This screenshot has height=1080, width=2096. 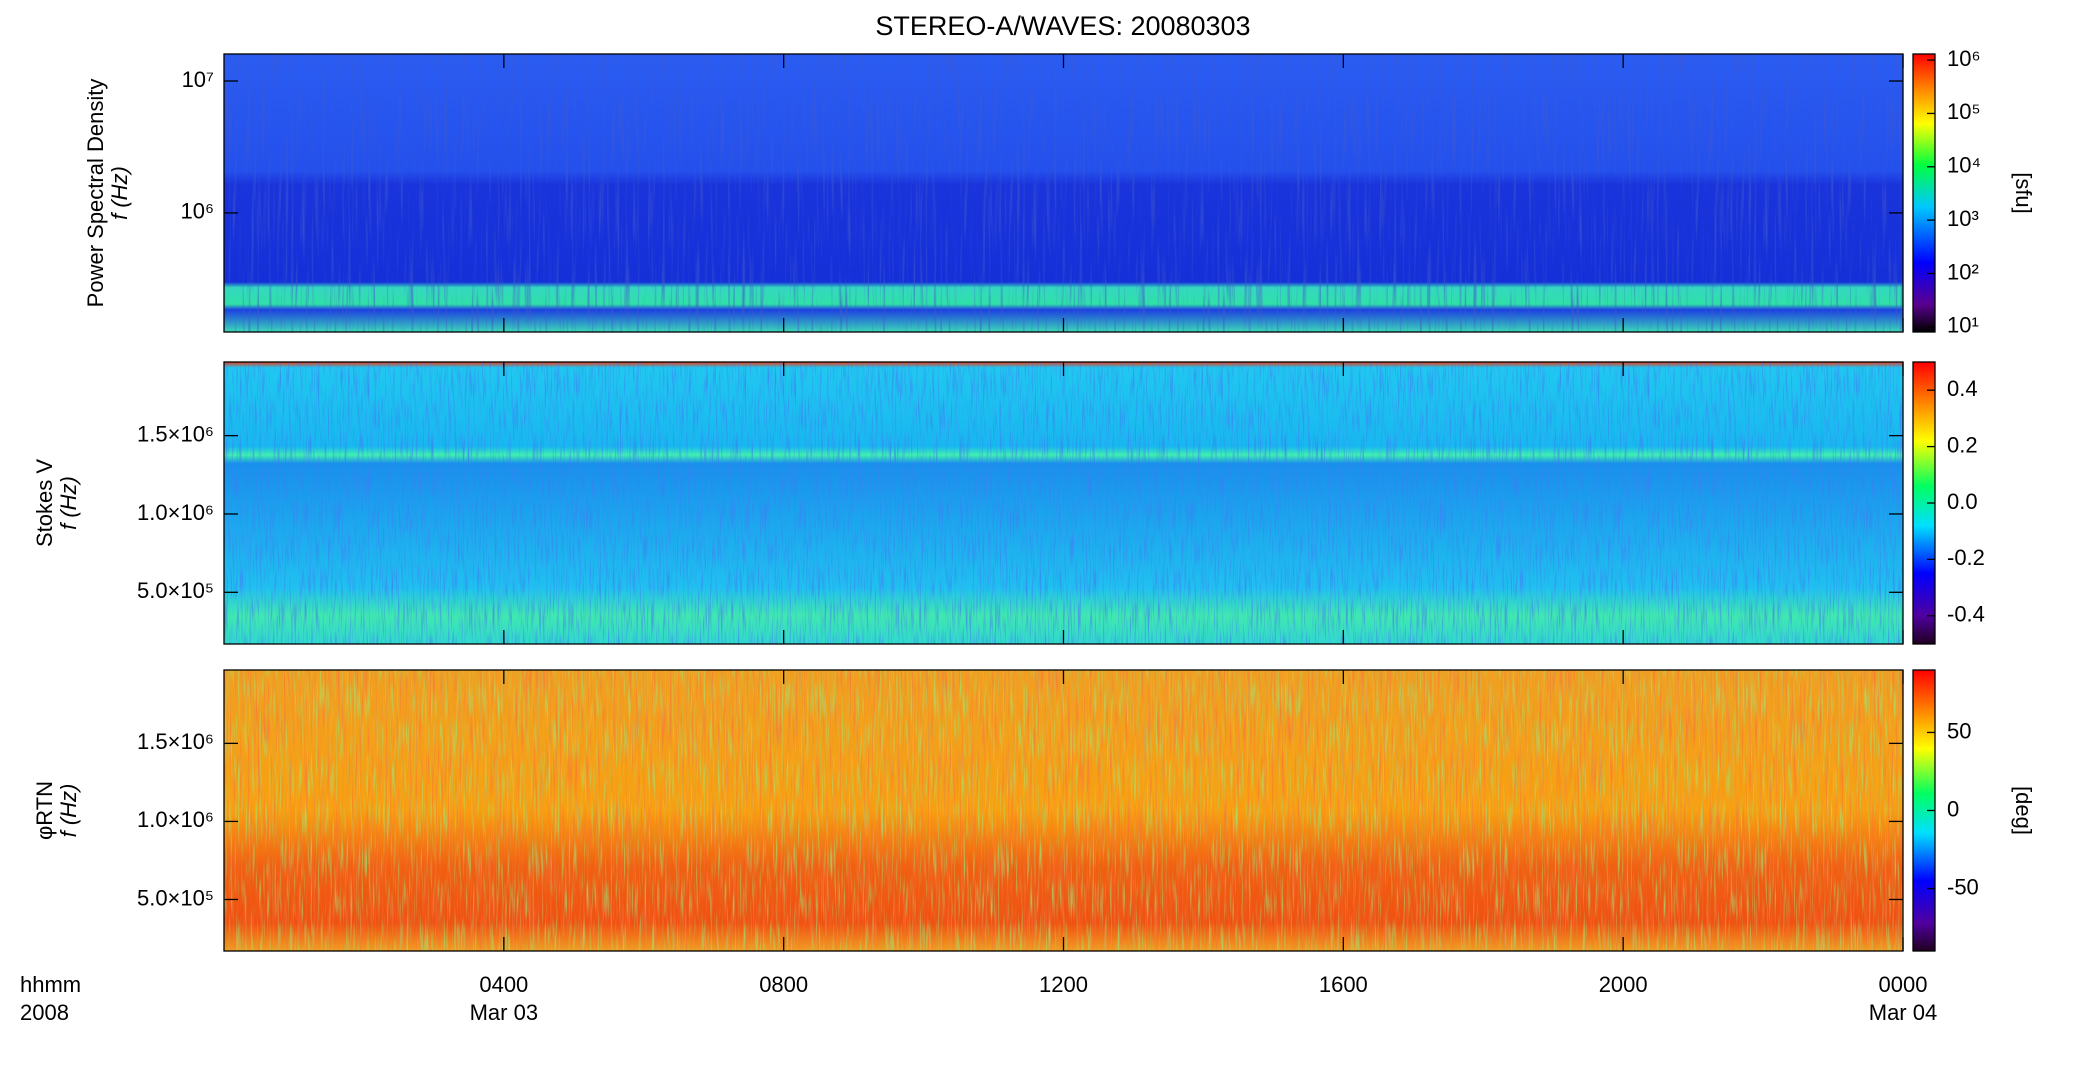 I want to click on y-axis-label: Power Spectral Density, so click(x=95, y=193).